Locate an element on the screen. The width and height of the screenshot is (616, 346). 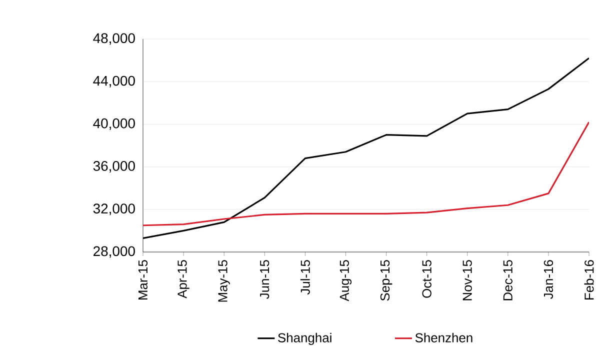
x-tick-label: Jul-15 is located at coordinates (305, 277).